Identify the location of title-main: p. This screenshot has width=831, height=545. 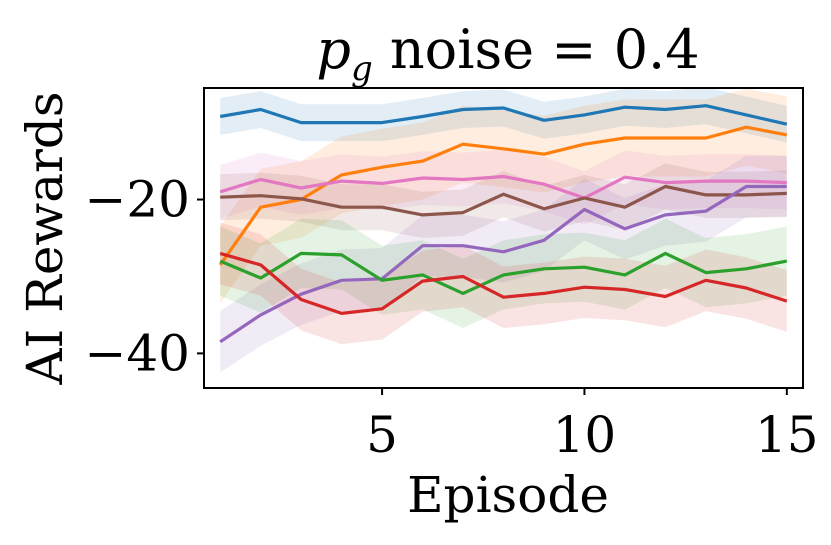
(333, 49).